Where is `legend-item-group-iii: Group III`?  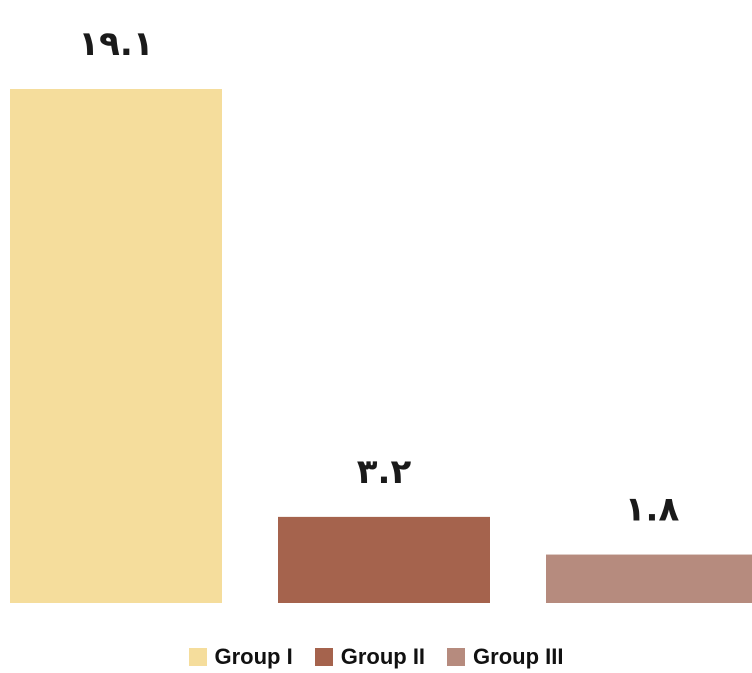
legend-item-group-iii: Group III is located at coordinates (505, 657).